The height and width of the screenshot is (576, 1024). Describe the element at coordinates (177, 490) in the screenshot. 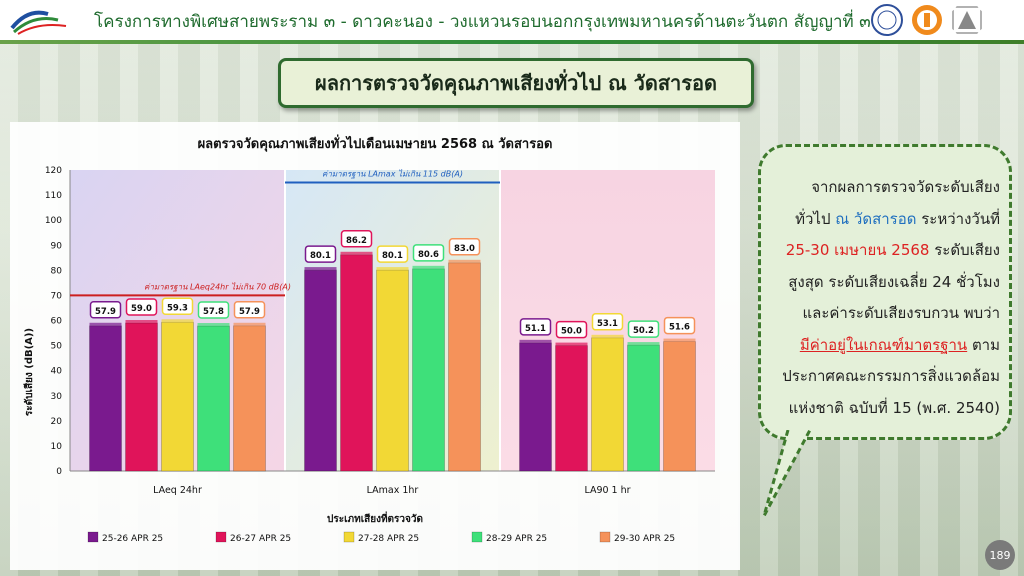

I see `category-label: LAeq 24hr` at that location.